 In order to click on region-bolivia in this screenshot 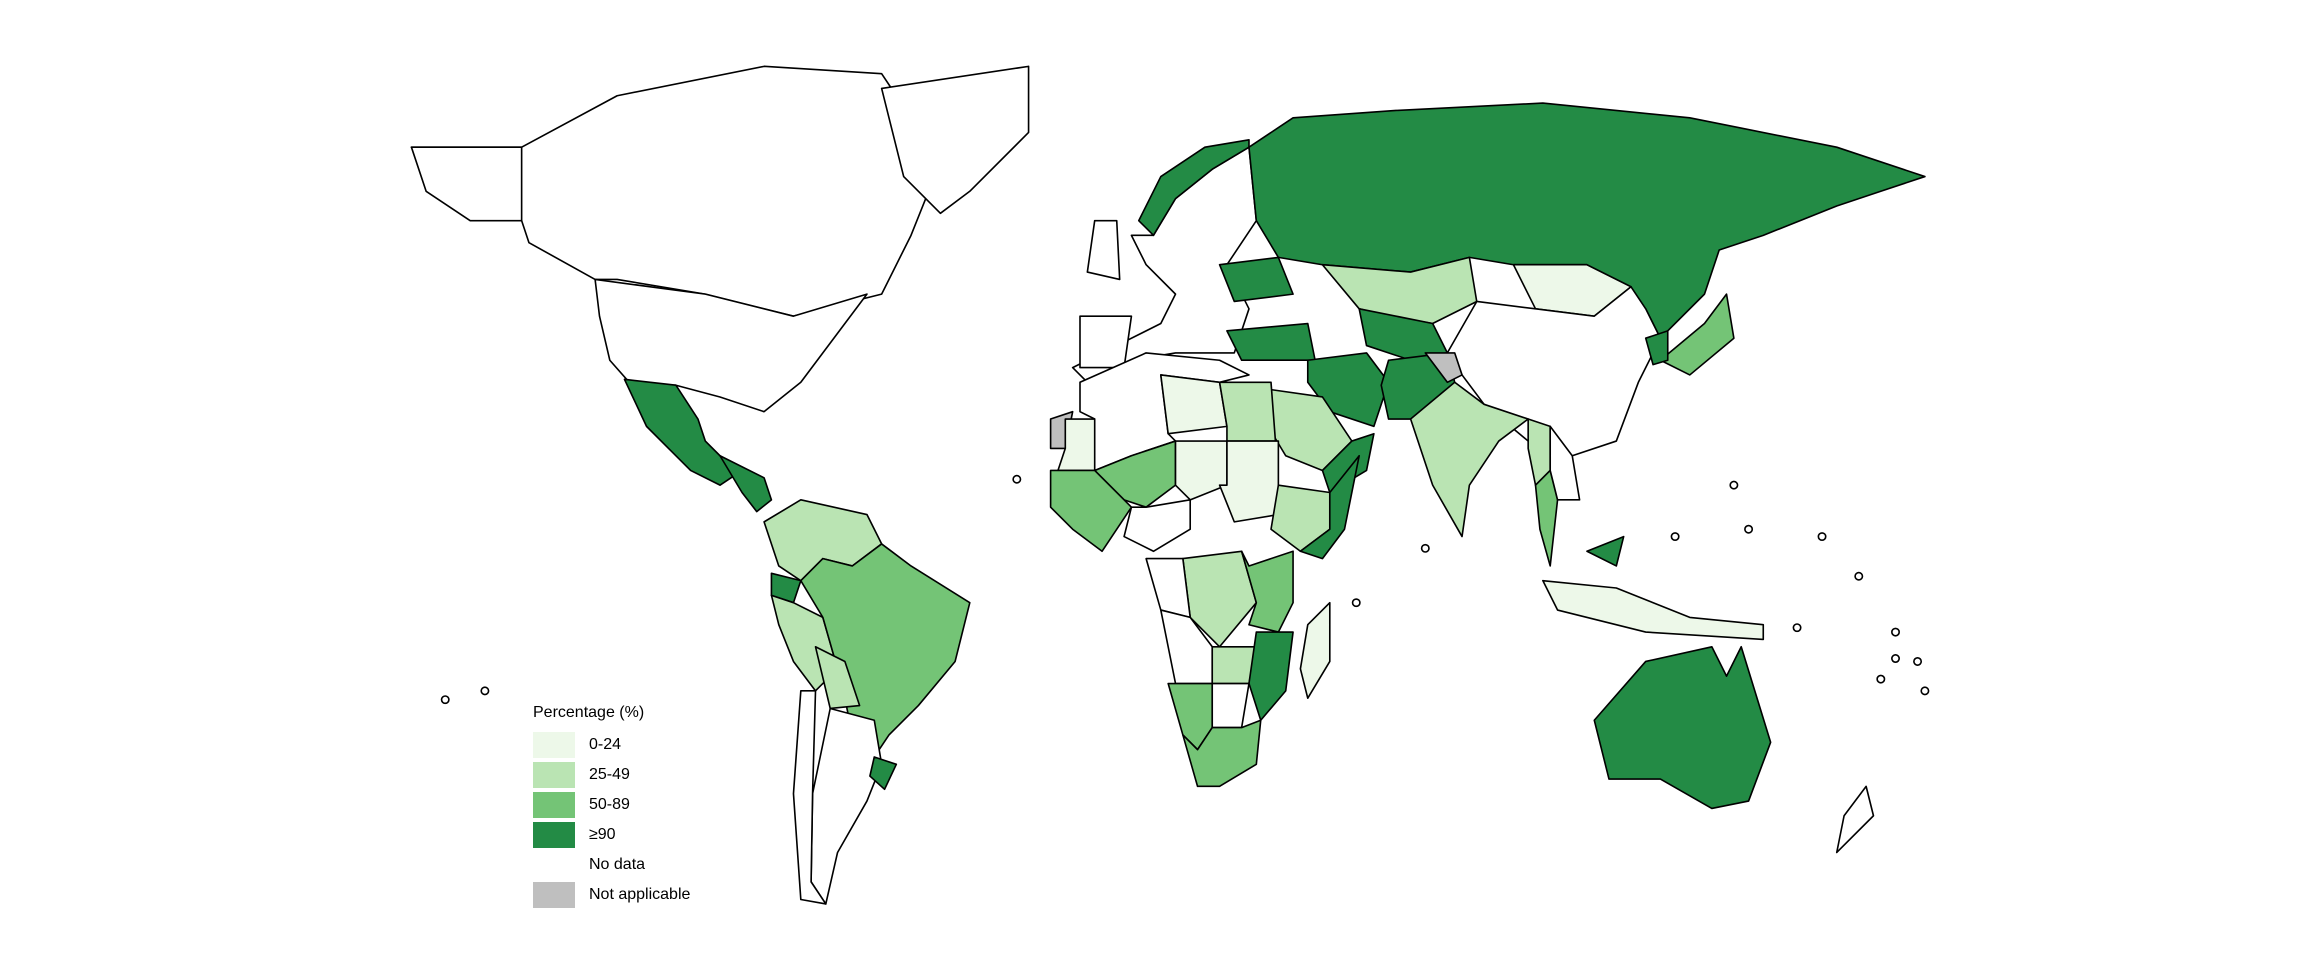, I will do `click(837, 677)`.